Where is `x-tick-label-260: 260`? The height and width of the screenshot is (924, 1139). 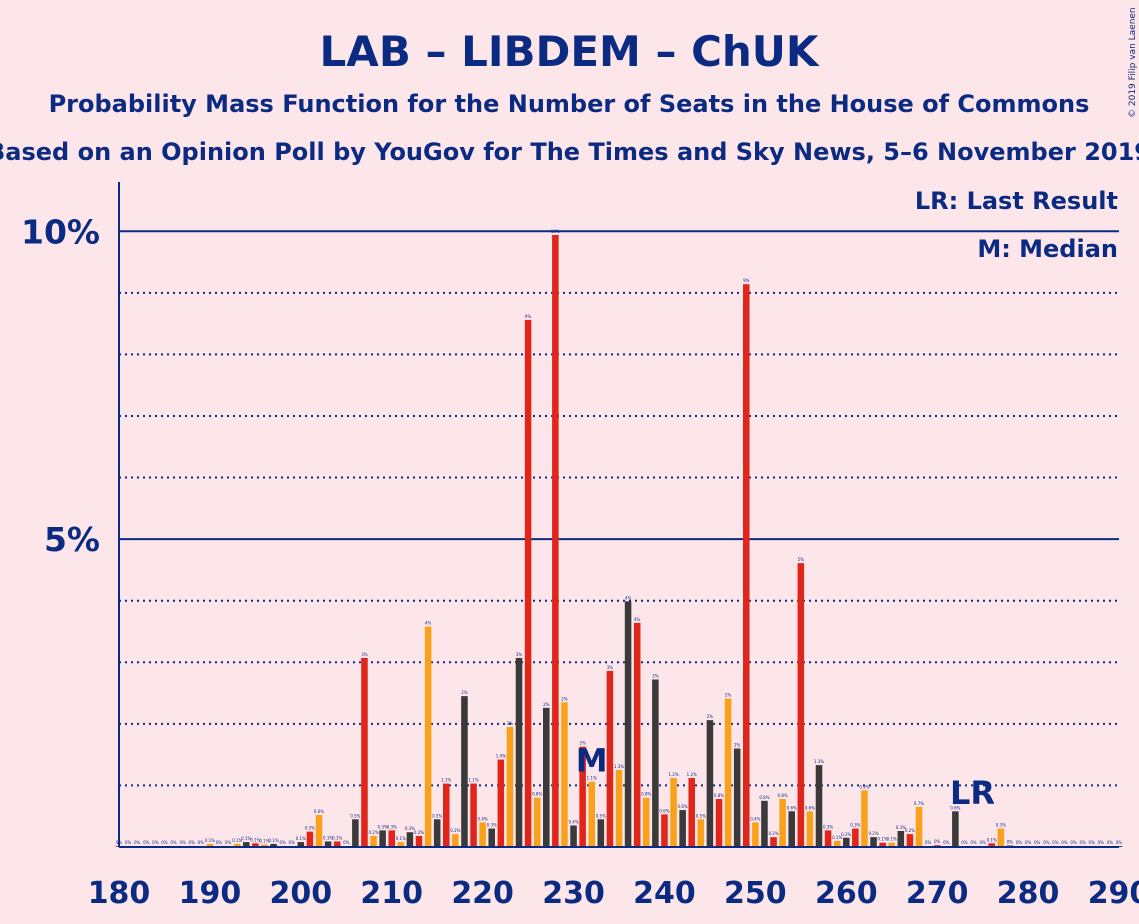
x-tick-label-260: 260 is located at coordinates (846, 893).